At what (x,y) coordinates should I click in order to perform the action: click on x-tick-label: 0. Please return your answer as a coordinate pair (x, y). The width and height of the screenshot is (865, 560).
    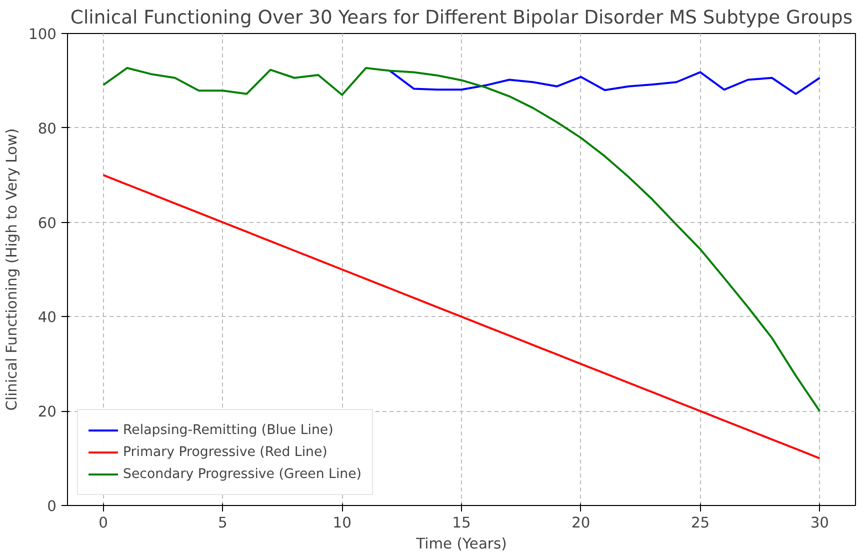
    Looking at the image, I should click on (103, 523).